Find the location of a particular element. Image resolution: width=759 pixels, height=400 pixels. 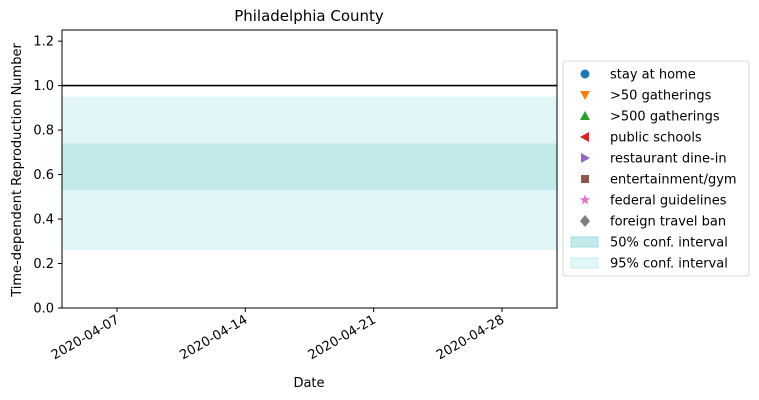

x-axis: 2020-04-07 2020-04-14 2020-04-21 2020-04-28 is located at coordinates (278, 335).